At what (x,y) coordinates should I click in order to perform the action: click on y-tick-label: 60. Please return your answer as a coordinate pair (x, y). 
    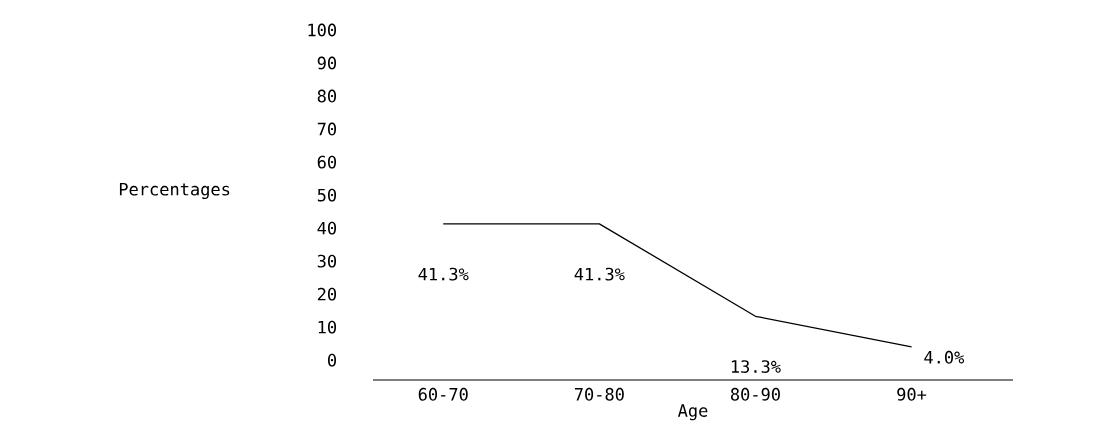
    Looking at the image, I should click on (327, 162).